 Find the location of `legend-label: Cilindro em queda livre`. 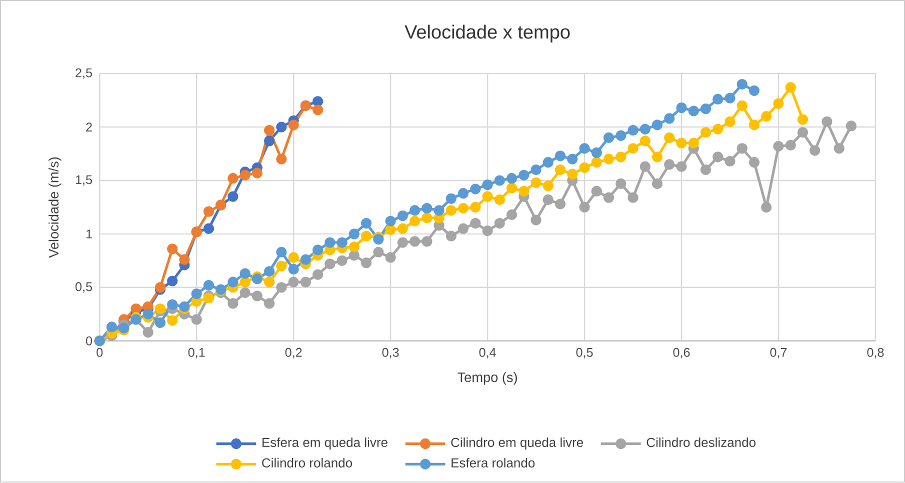

legend-label: Cilindro em queda livre is located at coordinates (517, 444).